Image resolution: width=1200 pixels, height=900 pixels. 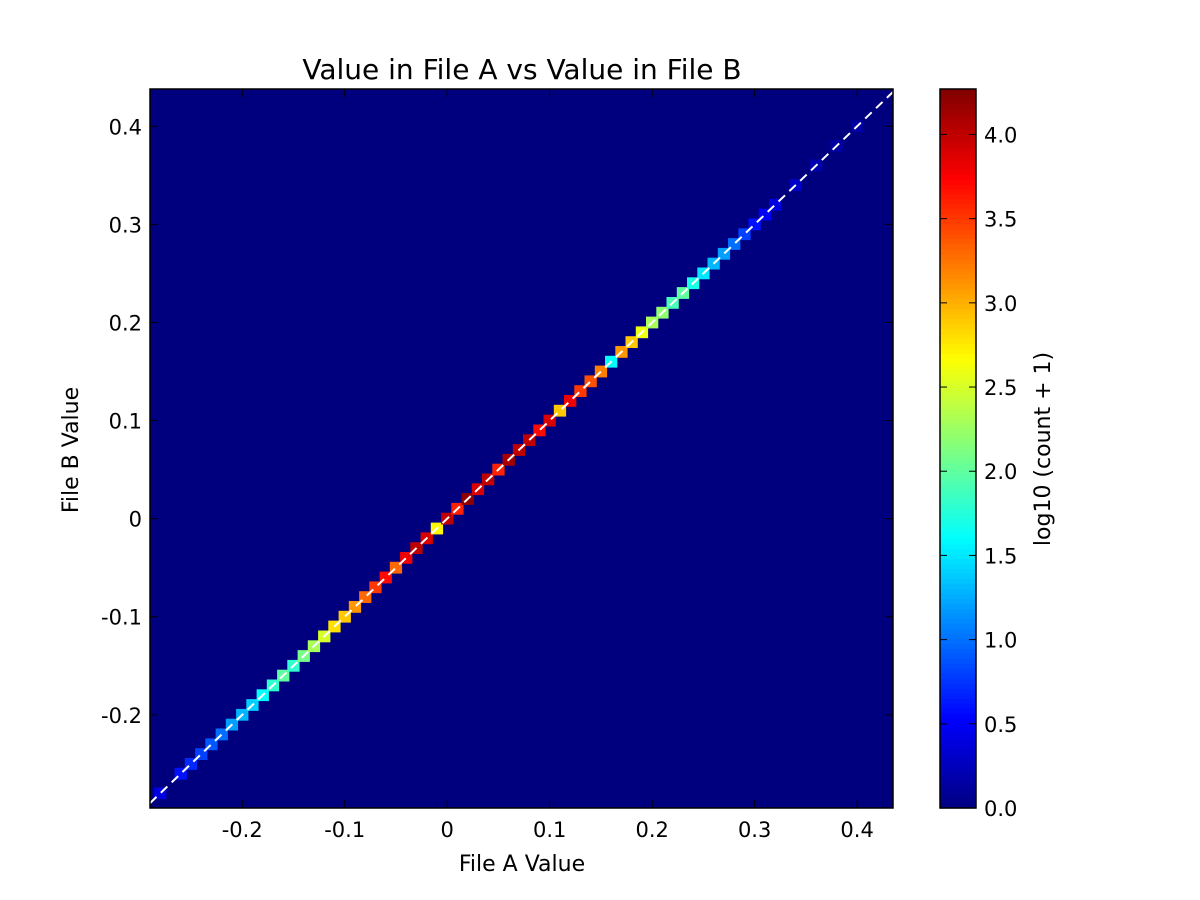 I want to click on colorbar-frame, so click(x=958, y=448).